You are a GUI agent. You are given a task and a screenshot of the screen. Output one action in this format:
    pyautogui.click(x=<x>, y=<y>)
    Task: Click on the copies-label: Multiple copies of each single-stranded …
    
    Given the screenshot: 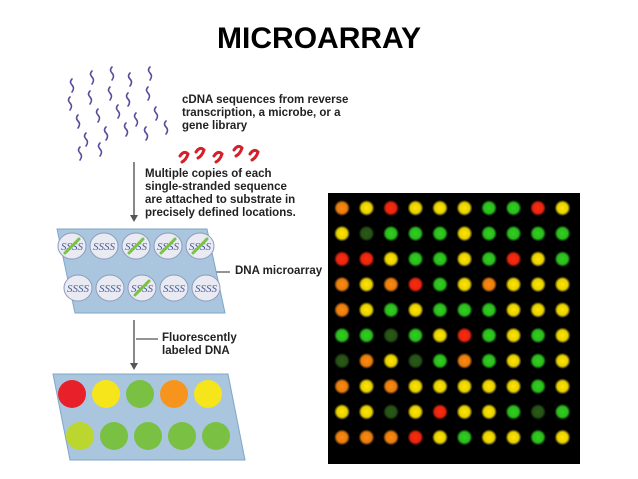 What is the action you would take?
    pyautogui.click(x=220, y=193)
    